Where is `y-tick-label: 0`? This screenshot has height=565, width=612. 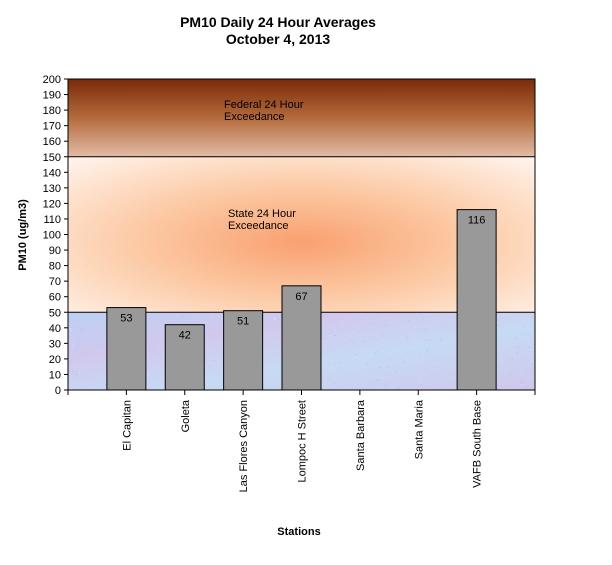 y-tick-label: 0 is located at coordinates (58, 391).